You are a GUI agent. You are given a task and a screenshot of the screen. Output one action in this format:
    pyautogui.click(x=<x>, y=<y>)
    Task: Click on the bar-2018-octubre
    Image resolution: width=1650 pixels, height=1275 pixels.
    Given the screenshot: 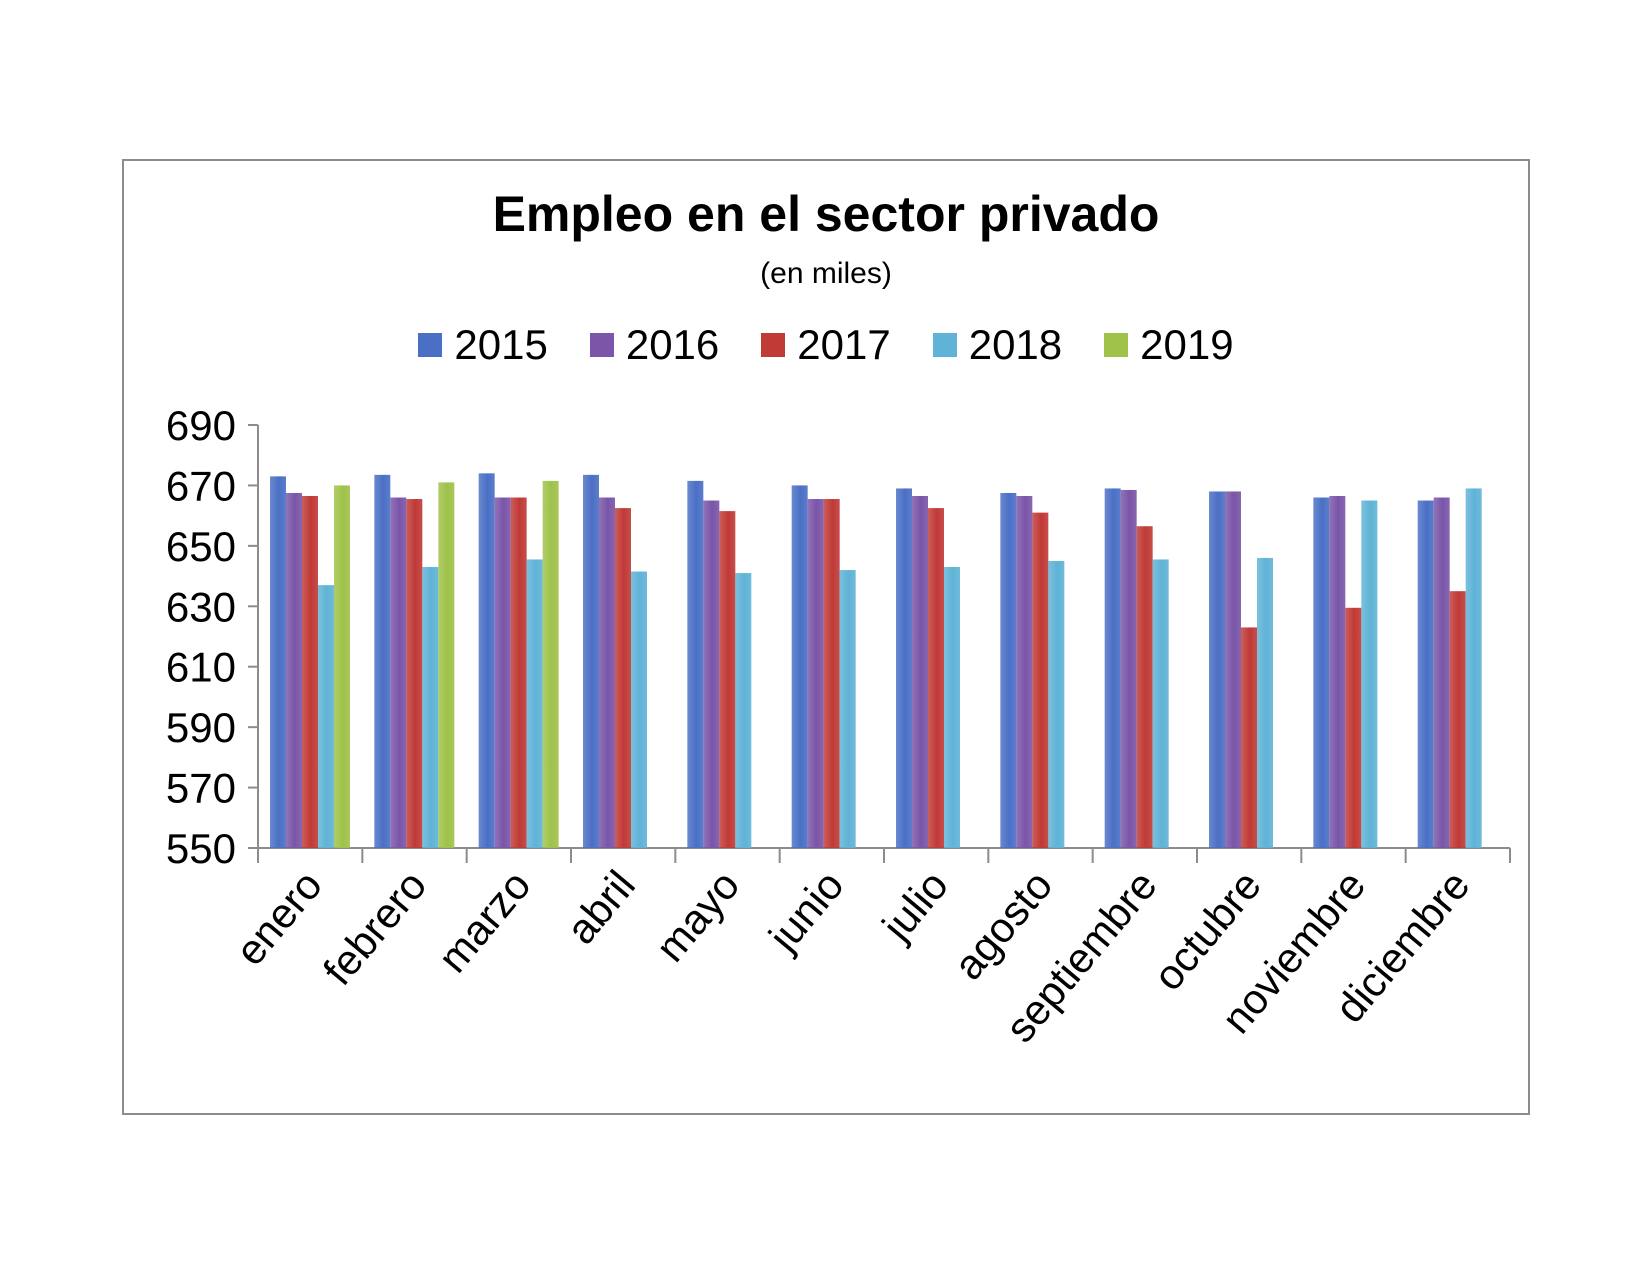 What is the action you would take?
    pyautogui.click(x=1265, y=702)
    